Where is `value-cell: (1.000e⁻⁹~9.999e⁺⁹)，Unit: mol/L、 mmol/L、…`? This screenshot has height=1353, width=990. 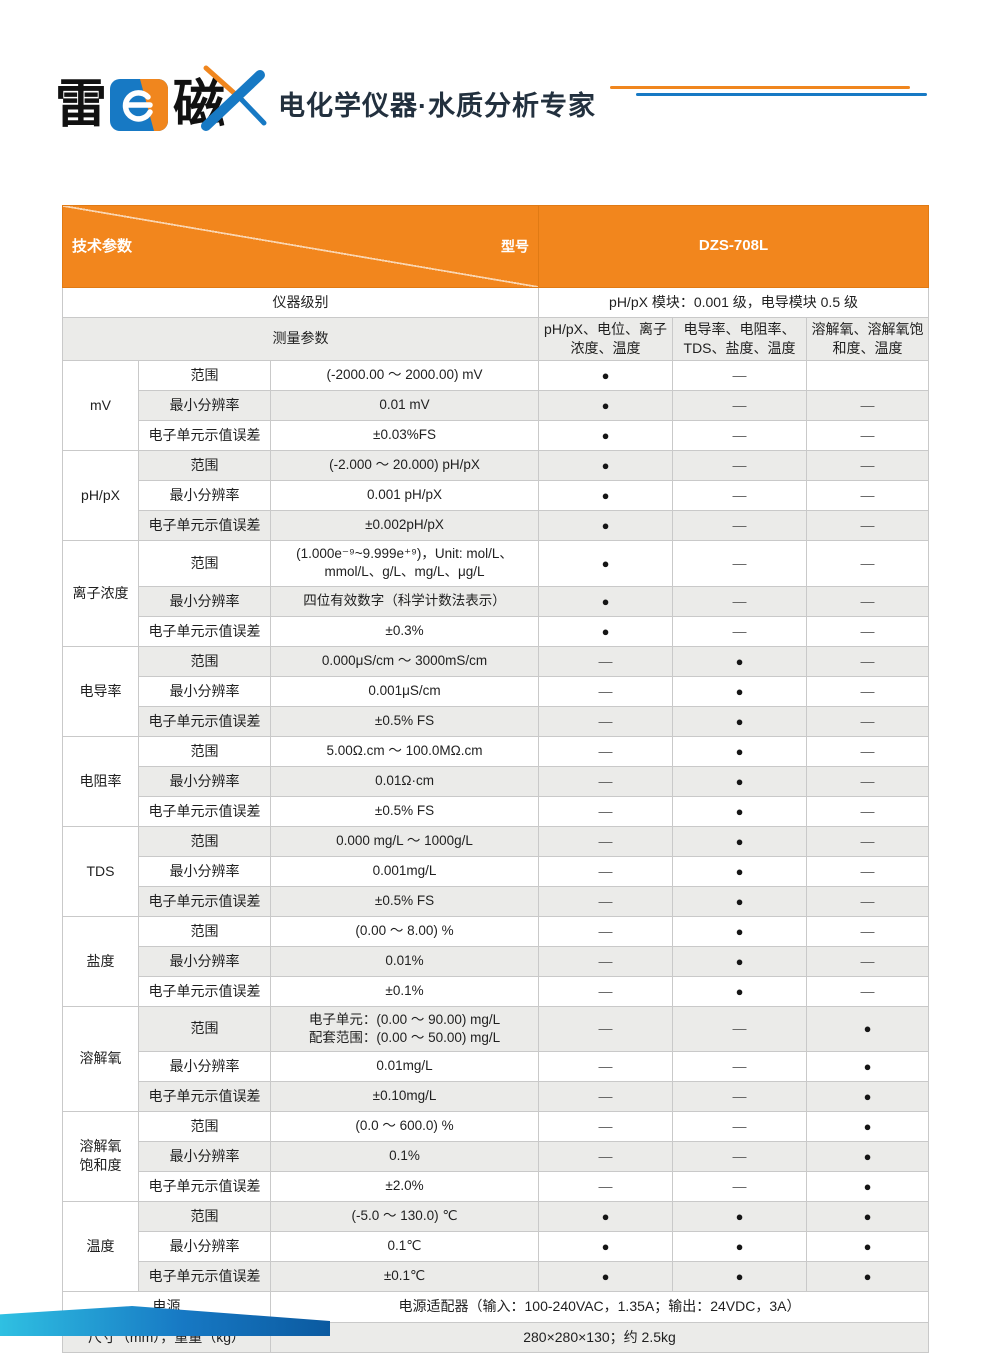 value-cell: (1.000e⁻⁹~9.999e⁺⁹)，Unit: mol/L、 mmol/L、… is located at coordinates (404, 563).